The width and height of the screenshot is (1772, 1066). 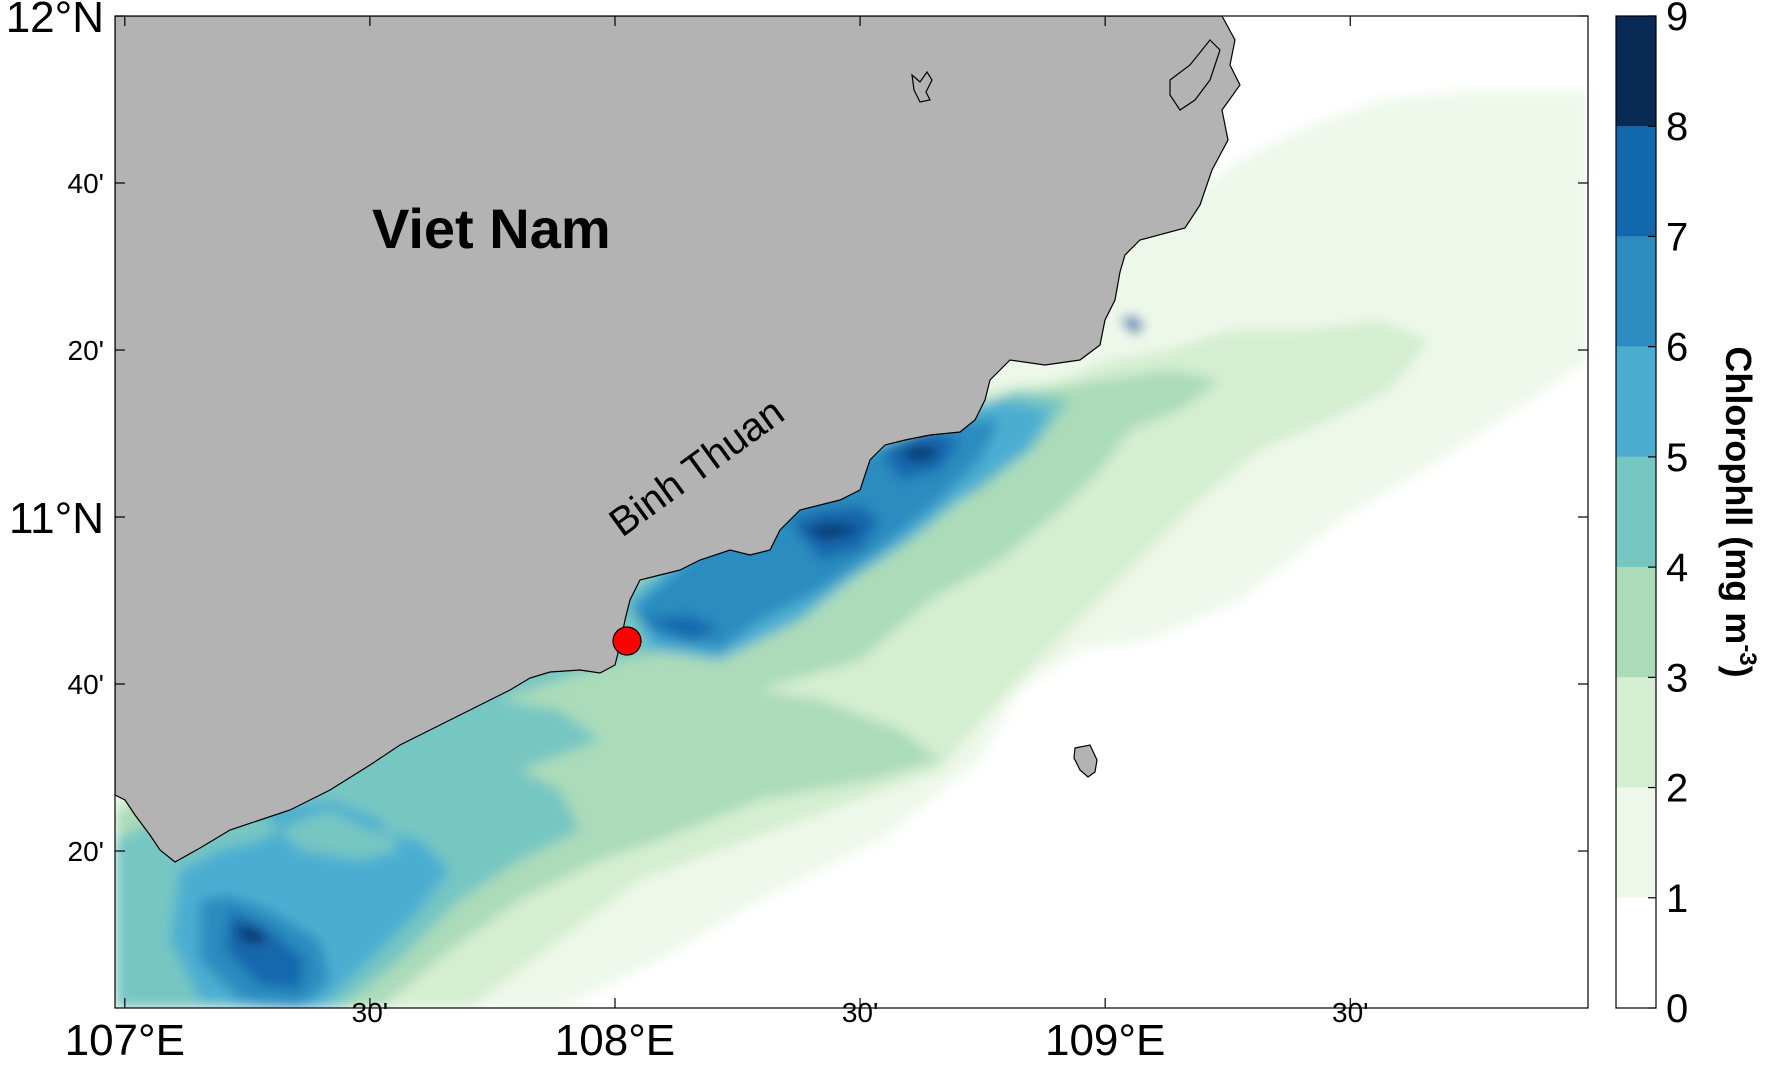 I want to click on x-tick-label: 108°E, so click(x=615, y=1038).